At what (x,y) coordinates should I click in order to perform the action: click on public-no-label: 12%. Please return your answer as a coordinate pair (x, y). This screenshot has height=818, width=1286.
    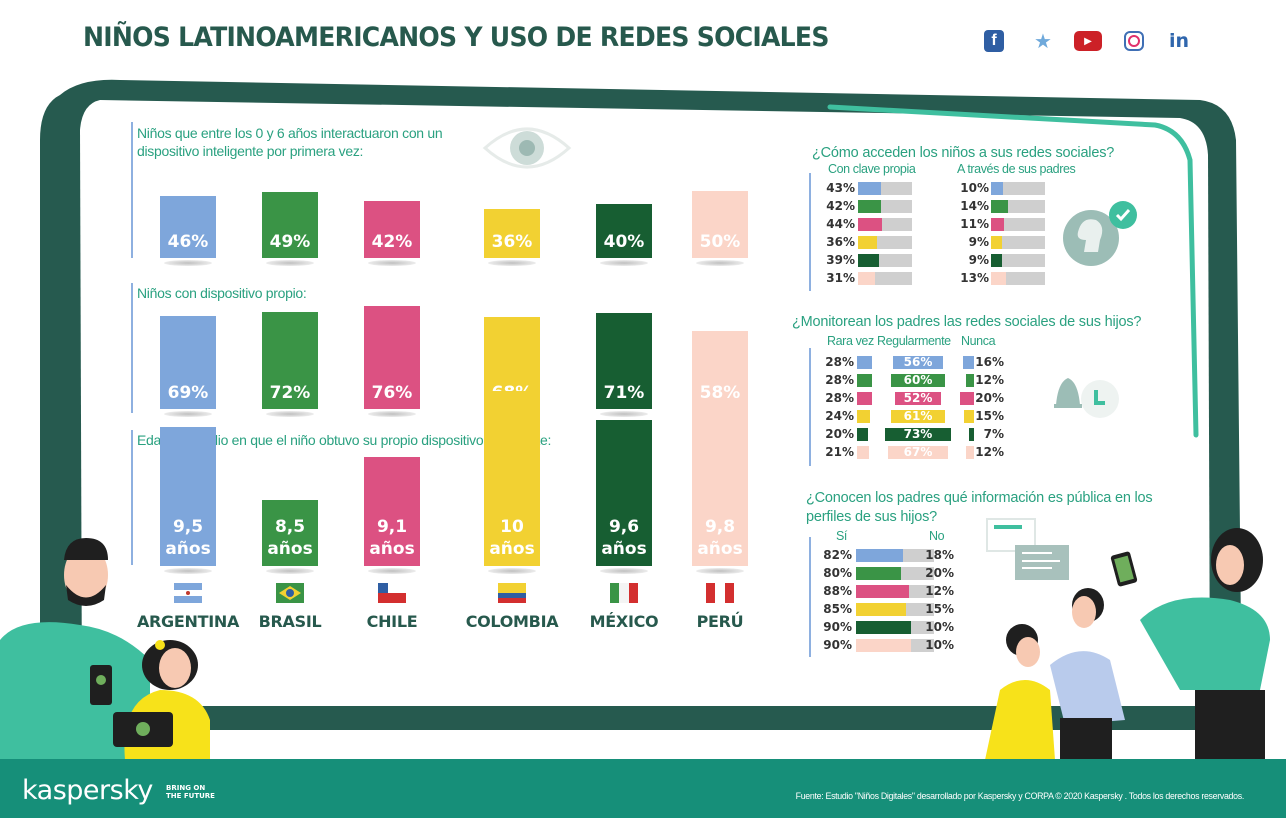
    Looking at the image, I should click on (939, 591).